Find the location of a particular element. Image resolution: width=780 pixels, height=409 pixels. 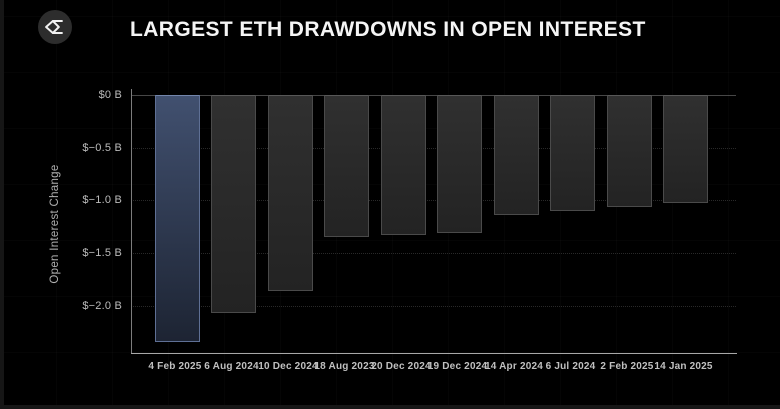

x-tick-label-3: 18 Aug 2023 is located at coordinates (344, 366).